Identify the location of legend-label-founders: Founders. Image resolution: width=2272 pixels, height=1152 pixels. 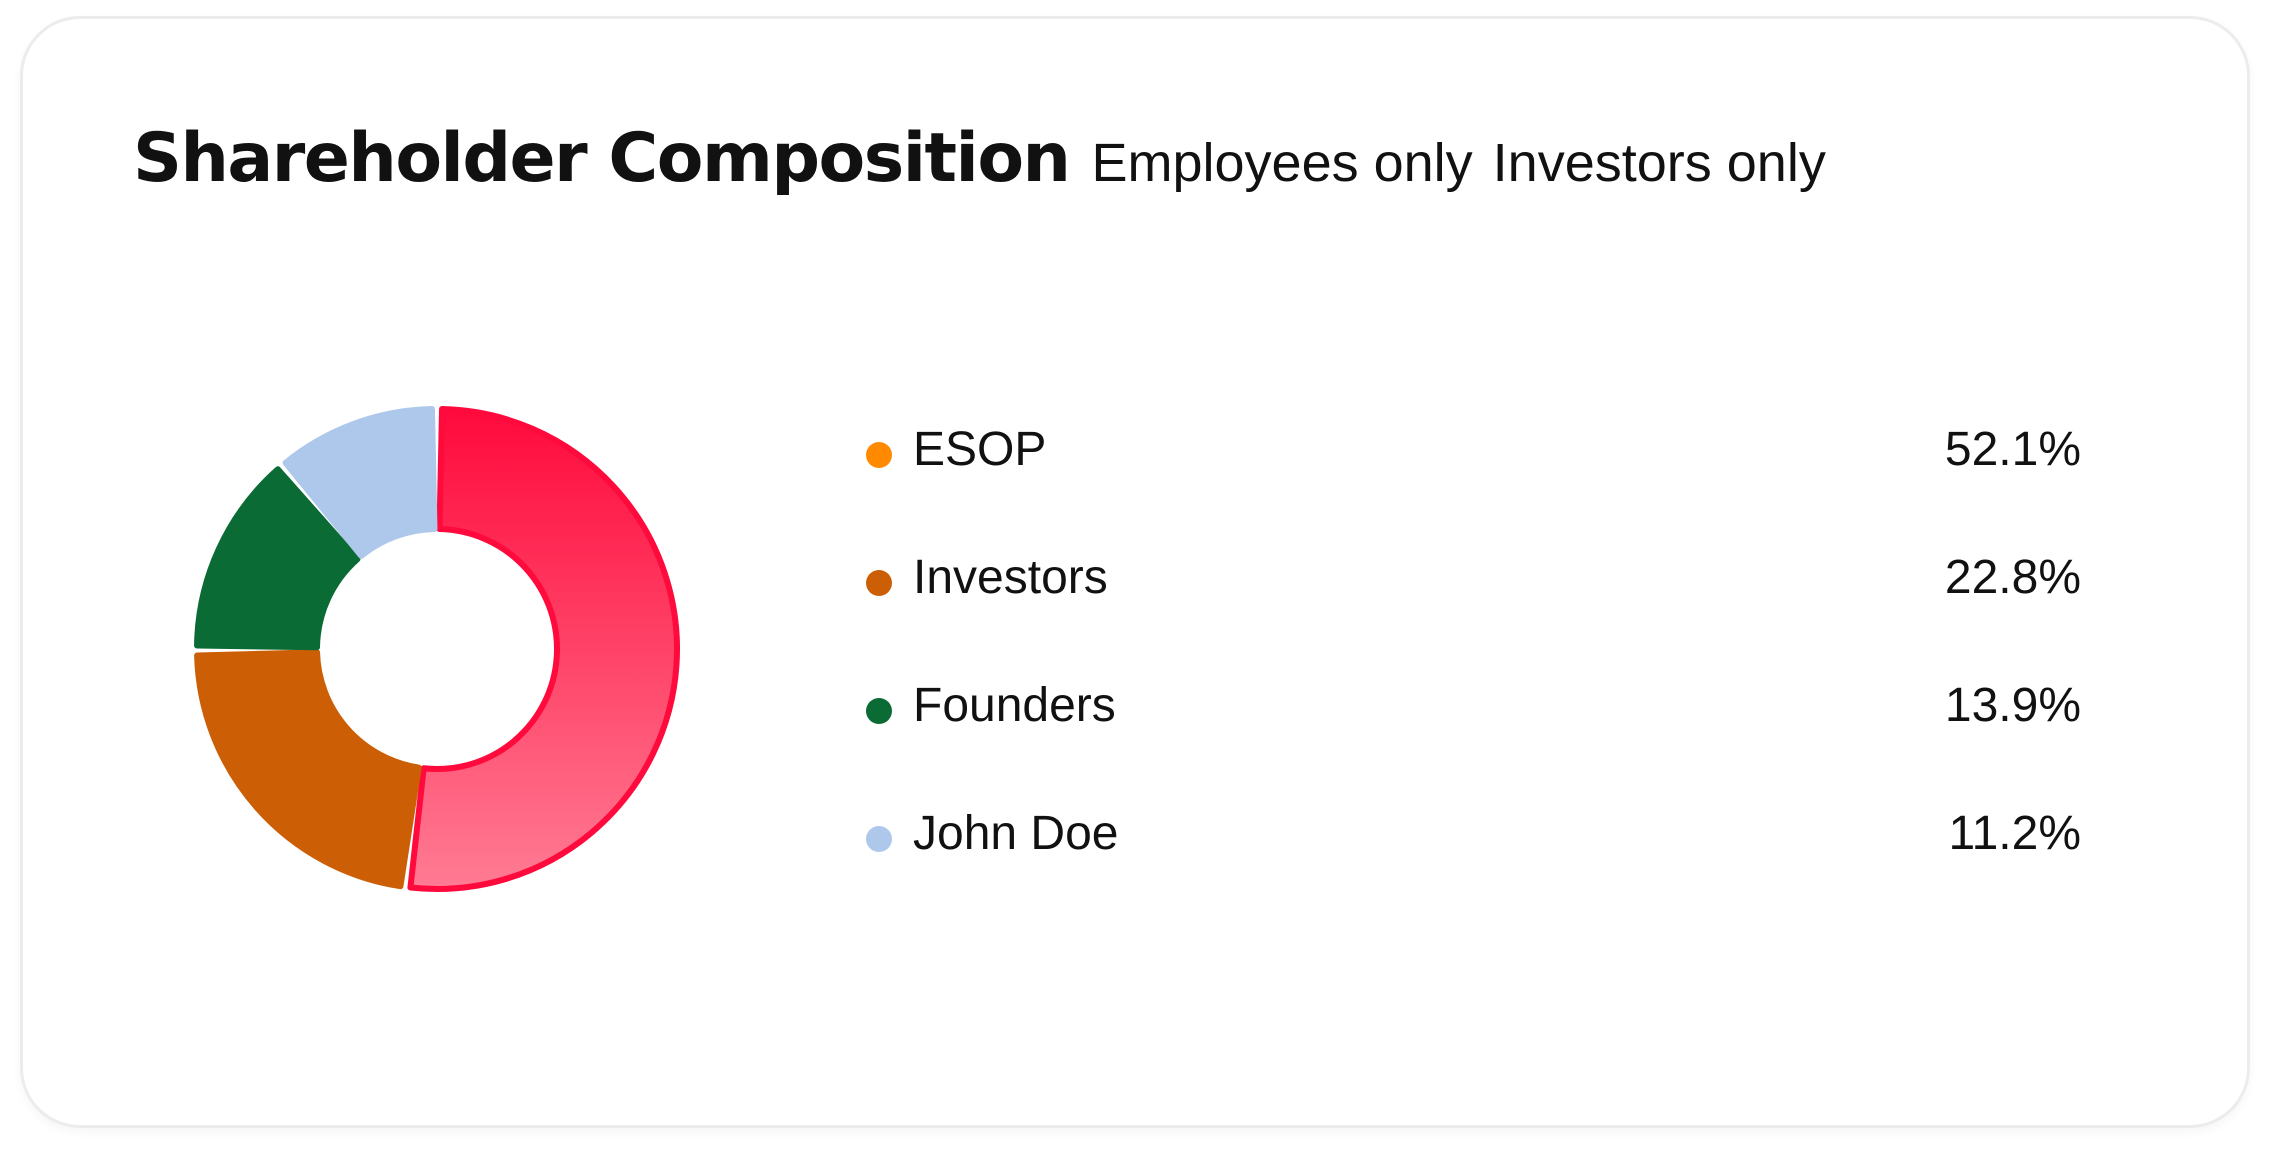
(1014, 705).